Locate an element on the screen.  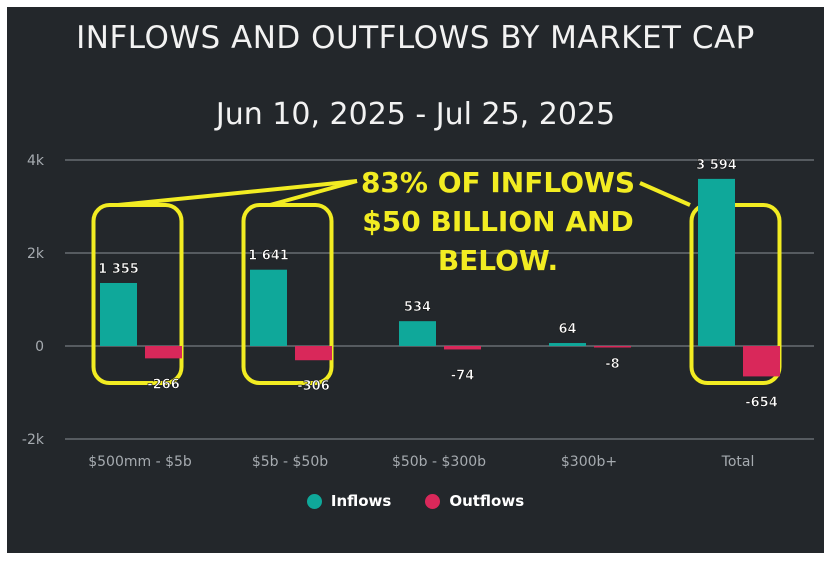
x-tick-label: $300b+ is located at coordinates (589, 462).